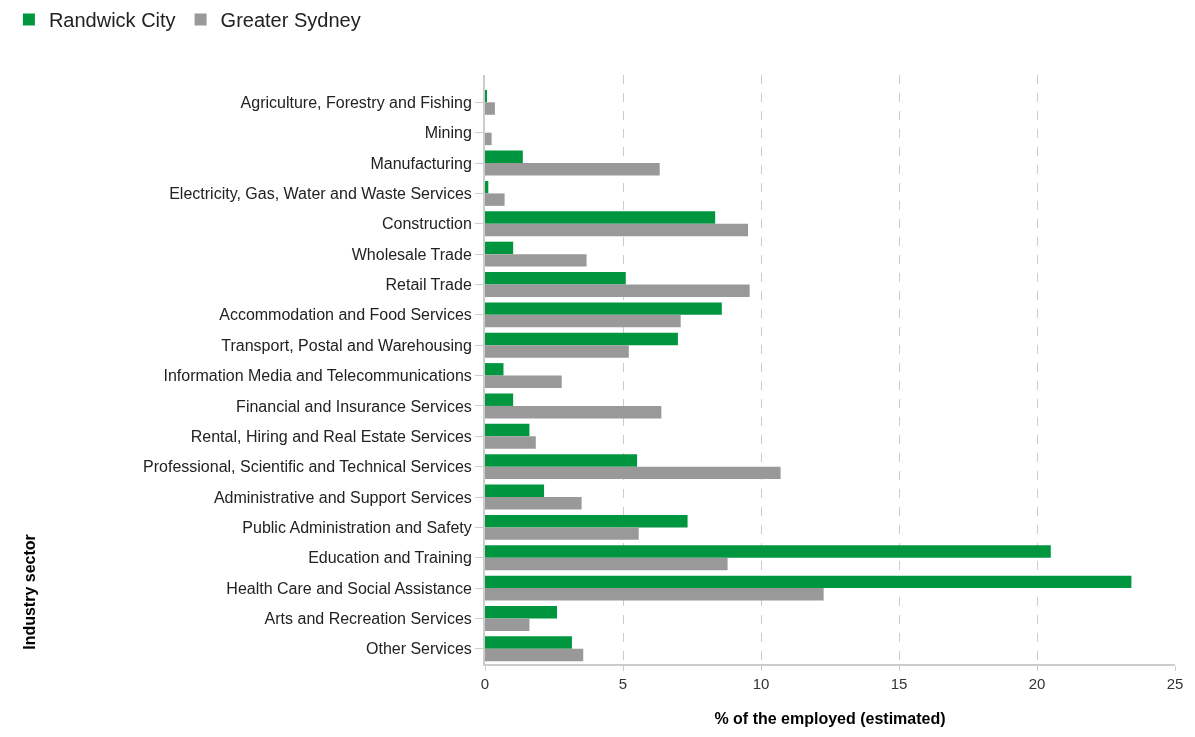 The image size is (1195, 737). What do you see at coordinates (448, 133) in the screenshot?
I see `y-tick-label: Mining` at bounding box center [448, 133].